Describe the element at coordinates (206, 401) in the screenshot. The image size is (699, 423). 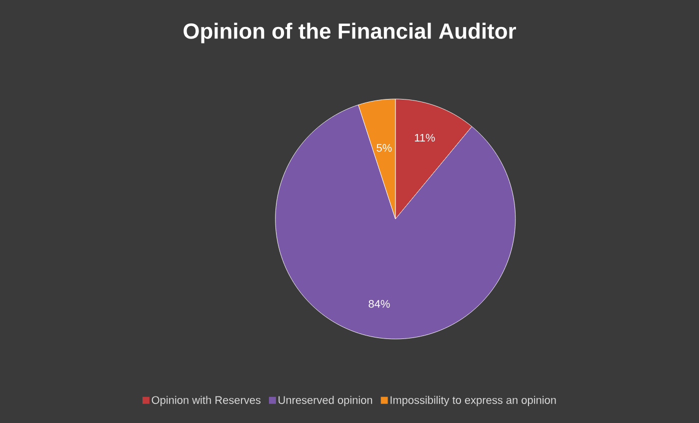
I see `legend-label: Opinion with Reserves` at that location.